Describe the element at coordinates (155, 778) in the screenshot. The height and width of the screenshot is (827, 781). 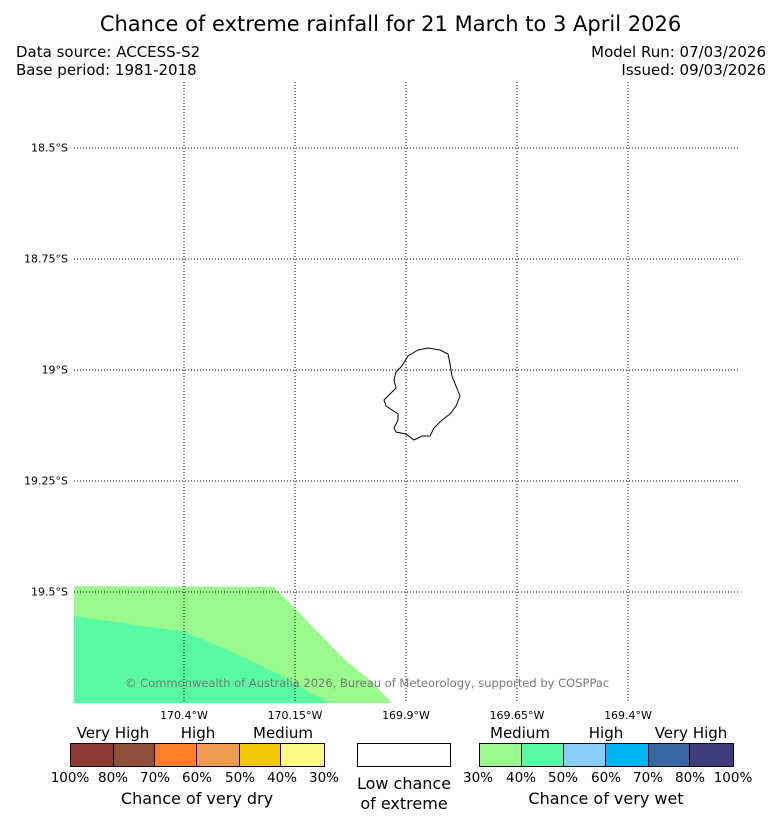
I see `dry-percent-label: 70%` at that location.